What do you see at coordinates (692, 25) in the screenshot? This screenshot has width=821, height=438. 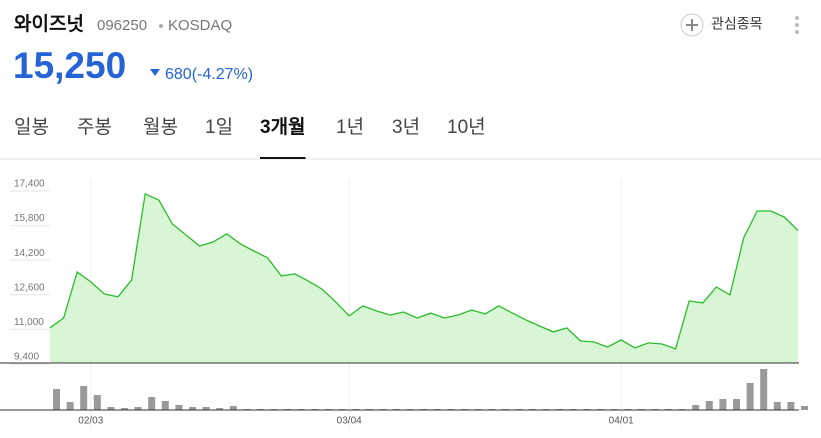 I see `plus` at bounding box center [692, 25].